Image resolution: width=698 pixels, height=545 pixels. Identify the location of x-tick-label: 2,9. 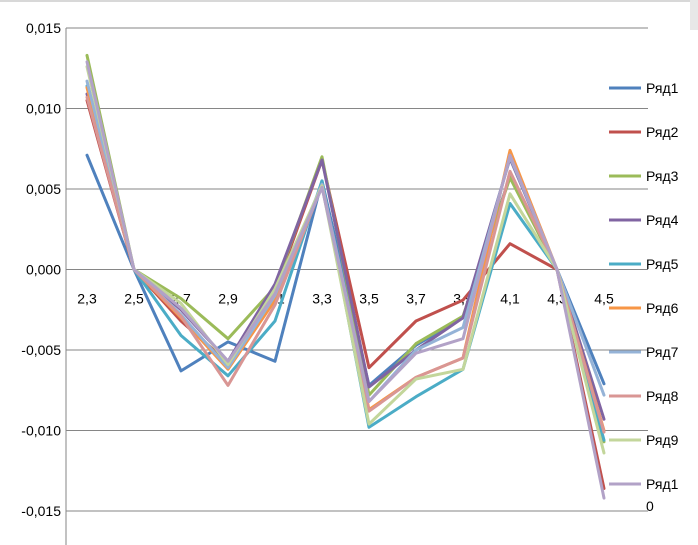
(228, 299).